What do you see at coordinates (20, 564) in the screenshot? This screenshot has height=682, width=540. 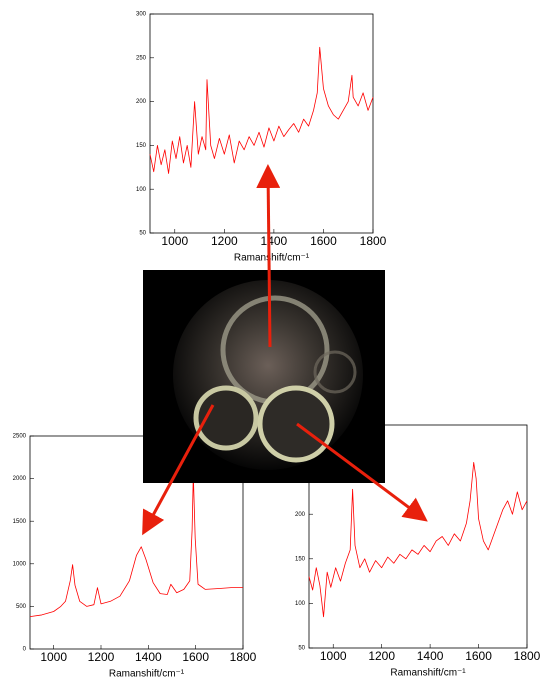 I see `y-tick-label: 1000` at bounding box center [20, 564].